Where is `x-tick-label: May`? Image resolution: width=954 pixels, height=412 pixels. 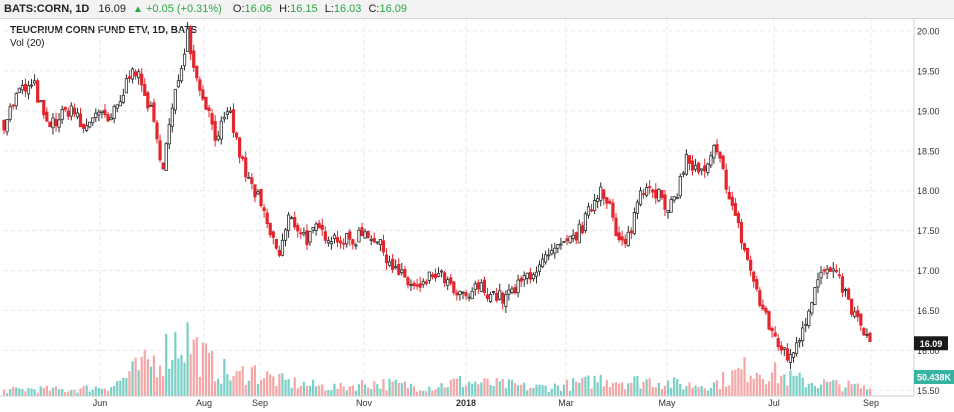
x-tick-label: May is located at coordinates (667, 403).